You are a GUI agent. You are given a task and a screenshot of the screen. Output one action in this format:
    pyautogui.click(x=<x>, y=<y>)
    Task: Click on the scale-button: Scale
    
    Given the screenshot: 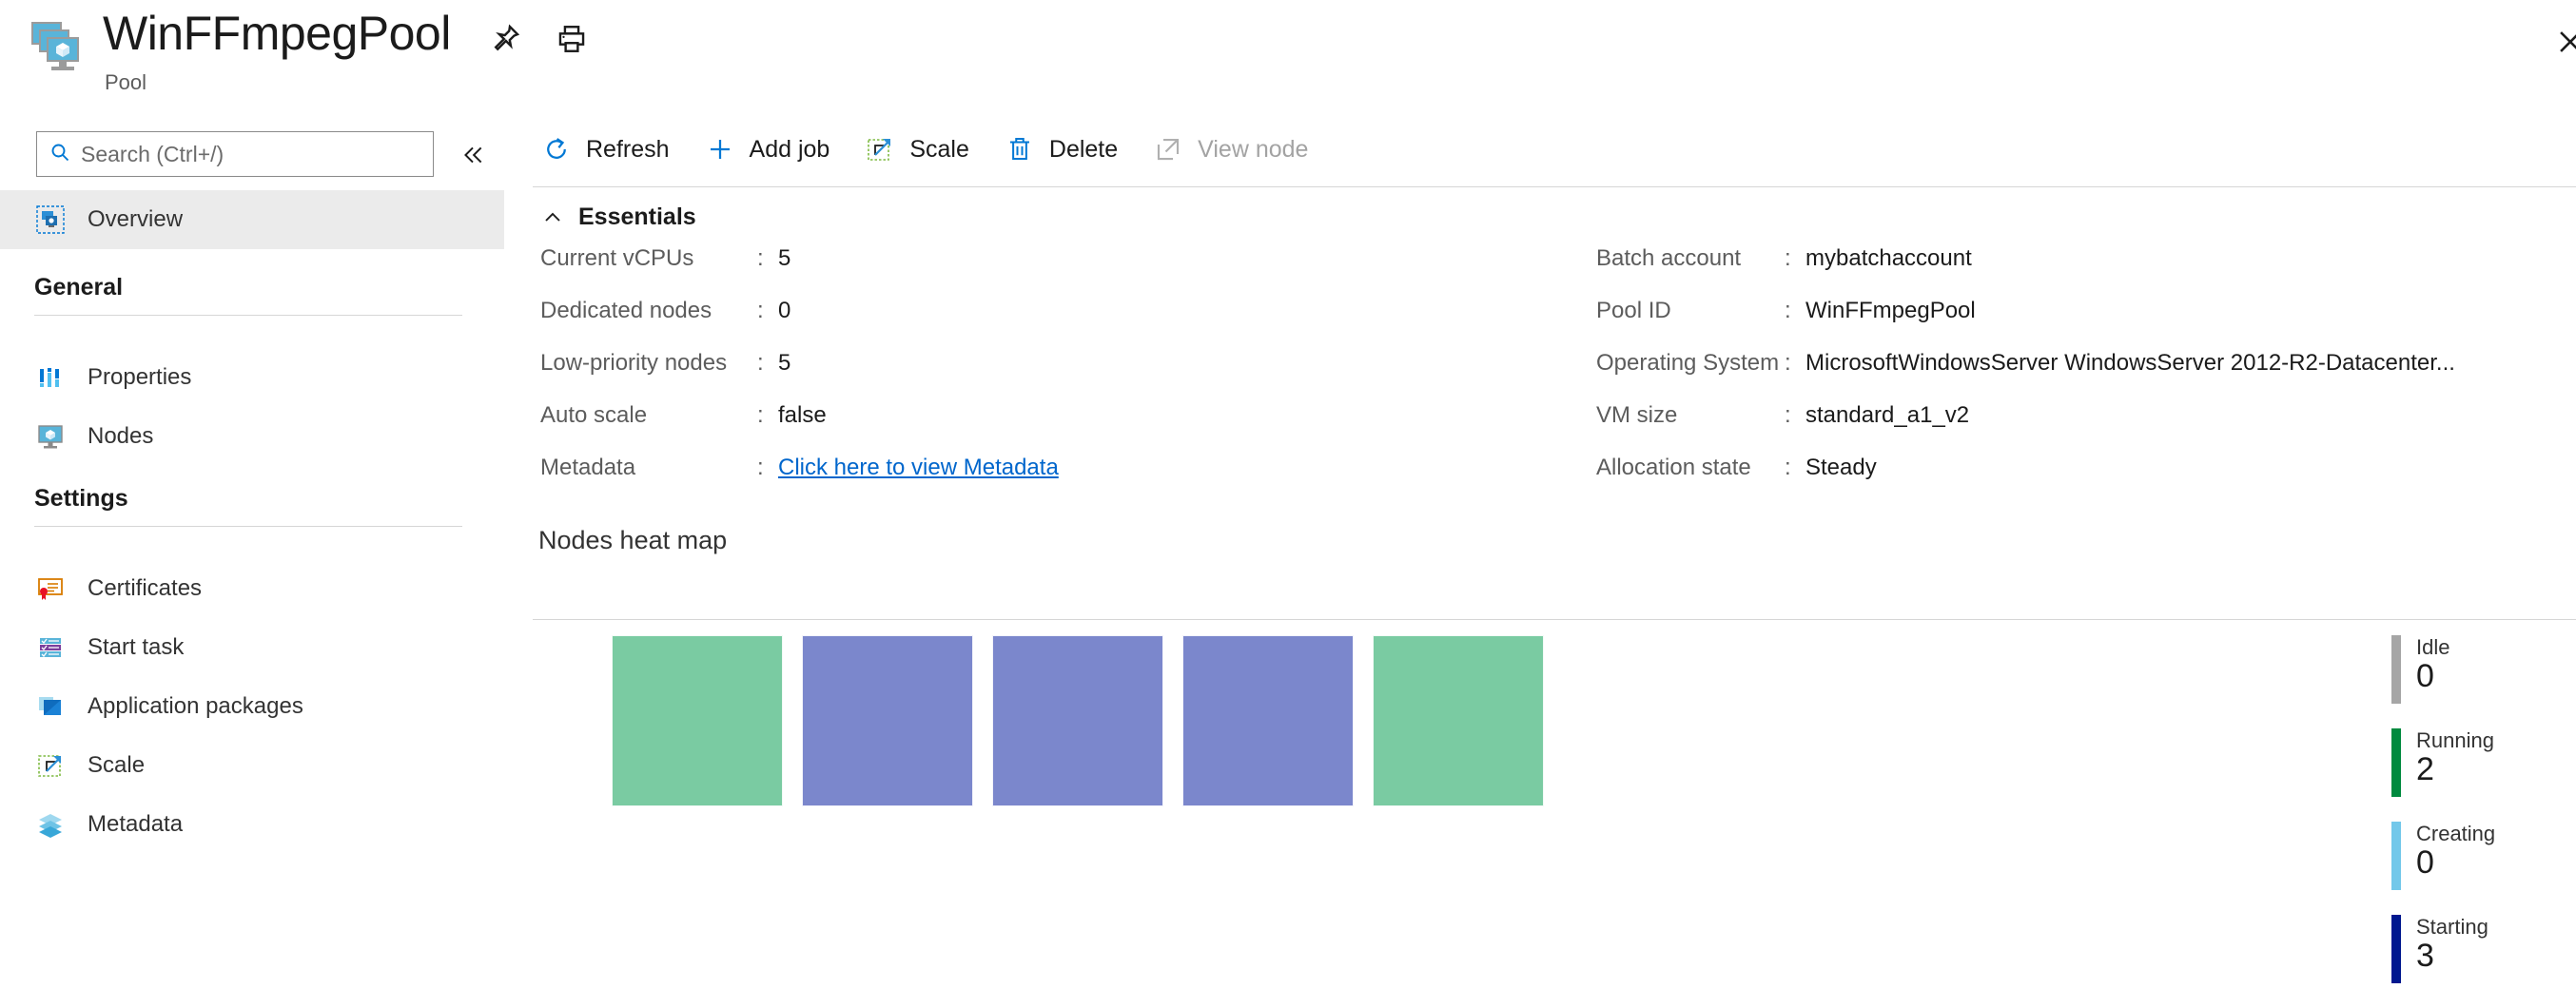 What is the action you would take?
    pyautogui.click(x=917, y=149)
    